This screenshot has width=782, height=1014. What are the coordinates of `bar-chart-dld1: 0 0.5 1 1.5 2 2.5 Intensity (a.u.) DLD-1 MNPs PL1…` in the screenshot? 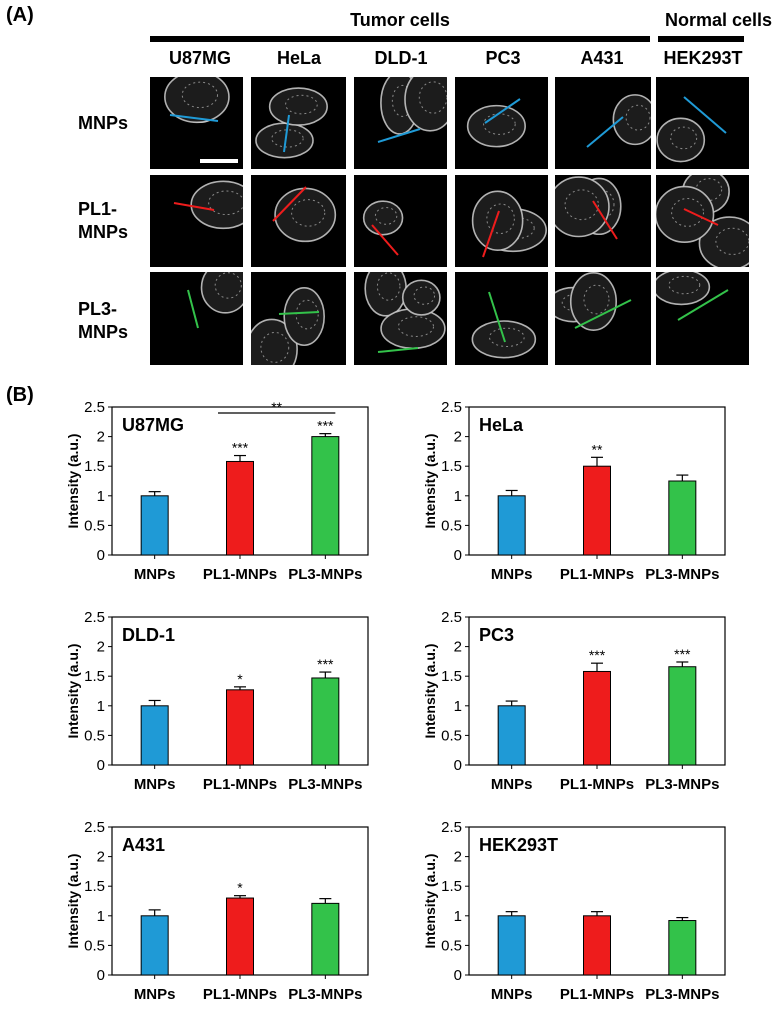 It's located at (220, 705).